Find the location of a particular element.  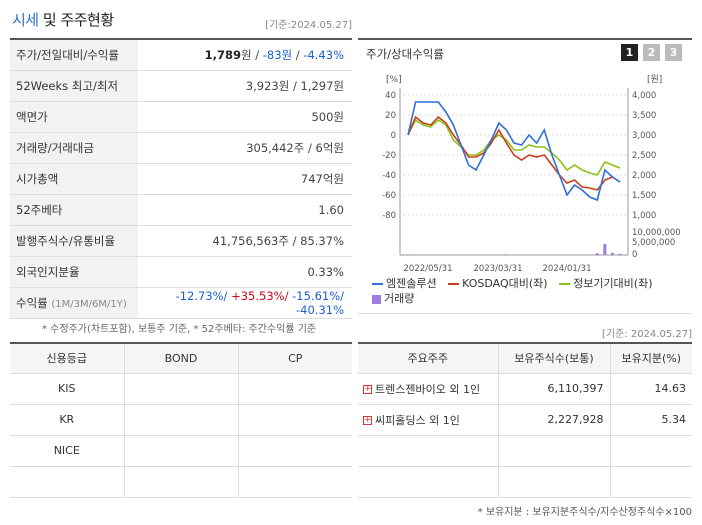

price-row: 주가/전일대비/수익률 1,789원 / -83원 / -4.43% is located at coordinates (181, 55).